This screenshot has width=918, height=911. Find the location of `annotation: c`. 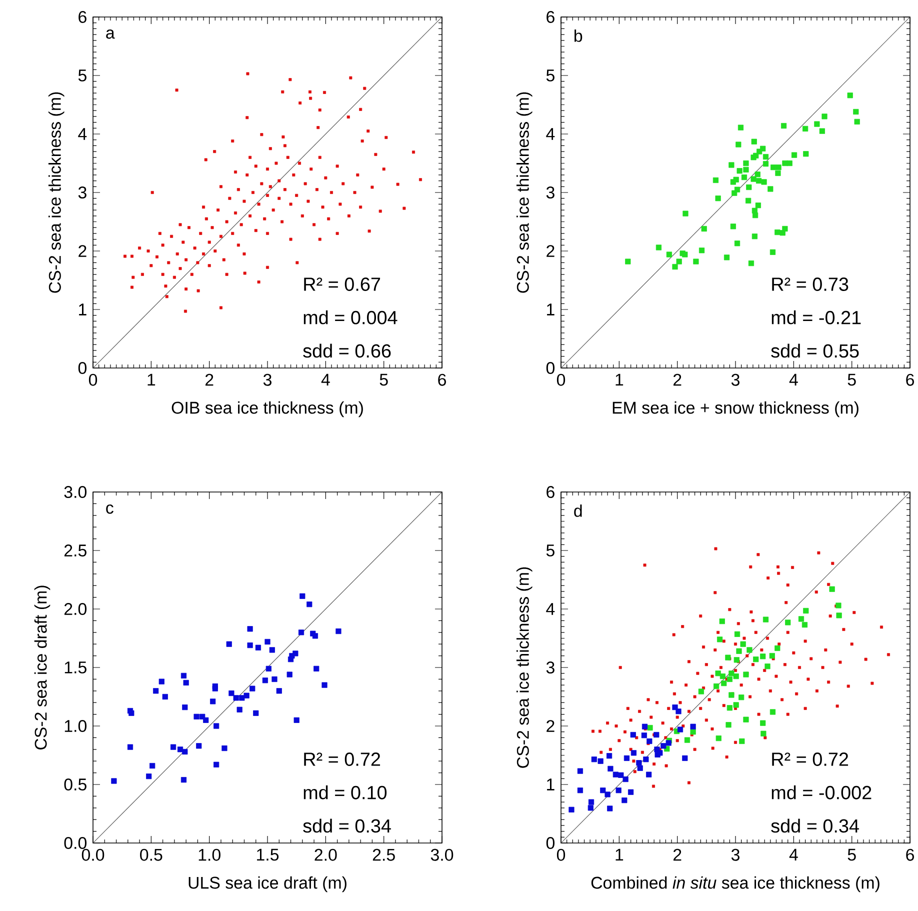

annotation: c is located at coordinates (110, 509).